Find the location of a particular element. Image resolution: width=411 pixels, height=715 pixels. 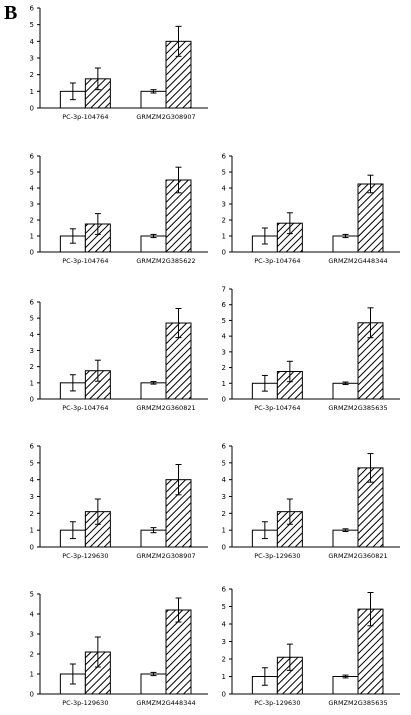

category-label: GRMZM2G385622 is located at coordinates (165, 261).